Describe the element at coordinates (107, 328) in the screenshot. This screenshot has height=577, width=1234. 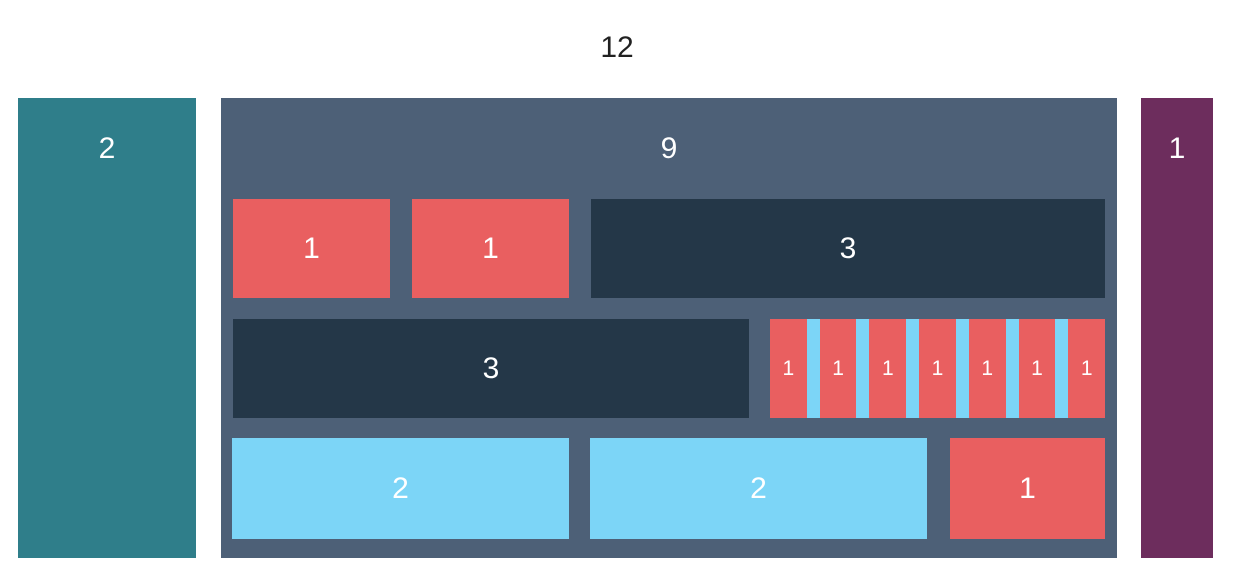
I see `left-column: 2` at that location.